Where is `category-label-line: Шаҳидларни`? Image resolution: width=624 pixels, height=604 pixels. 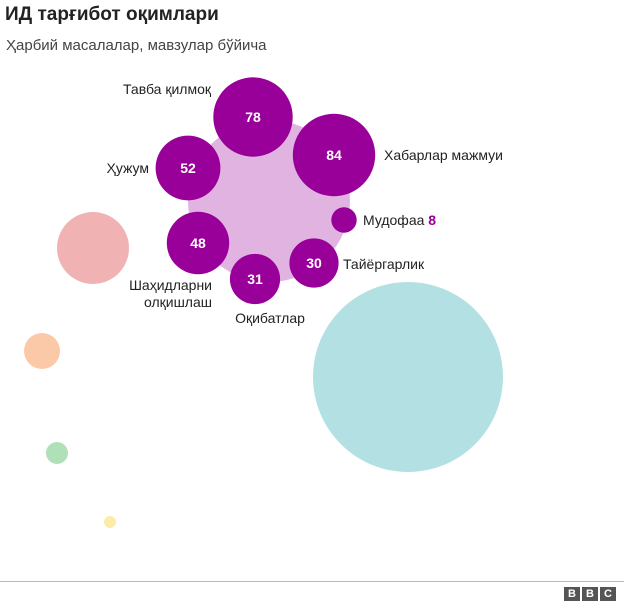 category-label-line: Шаҳидларни is located at coordinates (170, 285).